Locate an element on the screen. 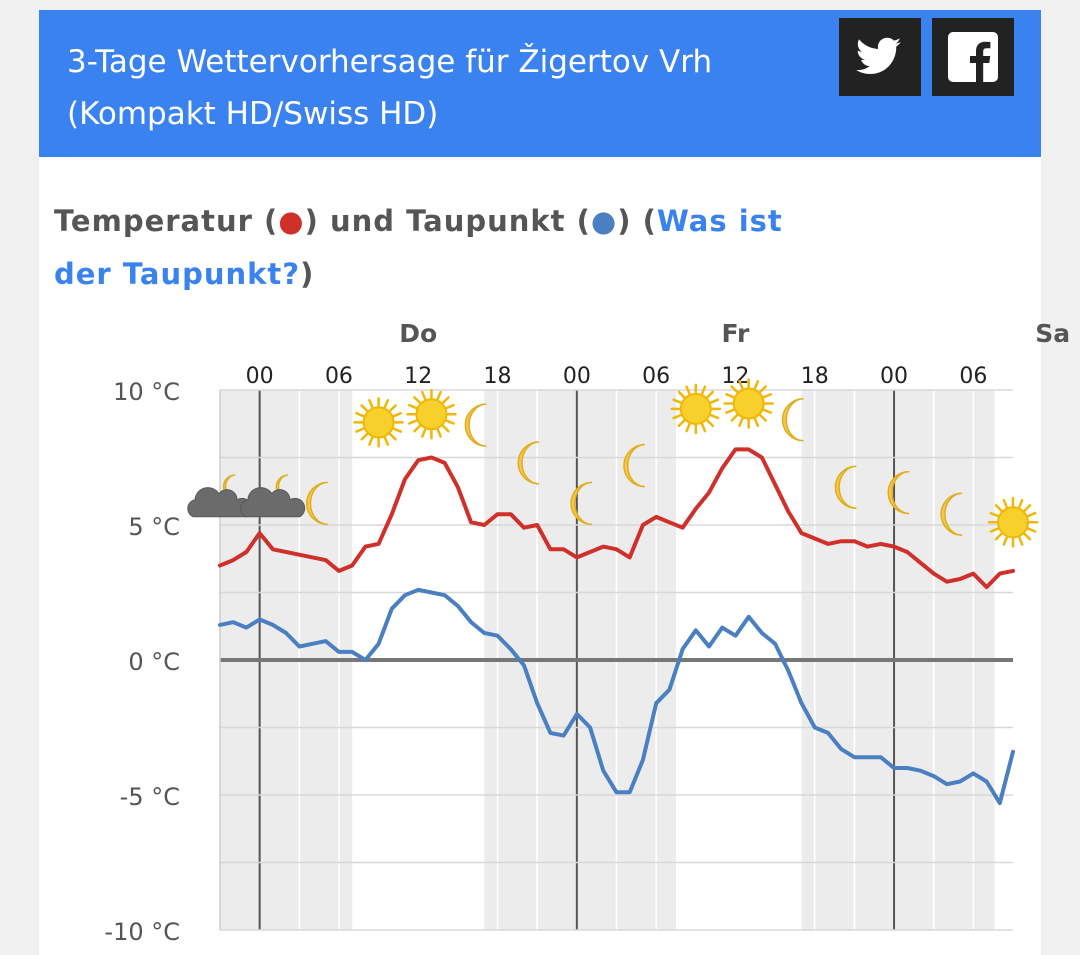 This screenshot has width=1080, height=955. y-tick-label: 10 °C is located at coordinates (146, 392).